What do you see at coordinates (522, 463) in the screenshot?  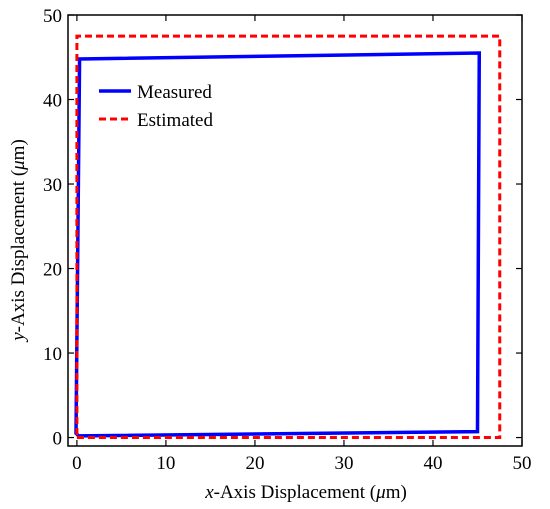 I see `x-tick-label: 50` at bounding box center [522, 463].